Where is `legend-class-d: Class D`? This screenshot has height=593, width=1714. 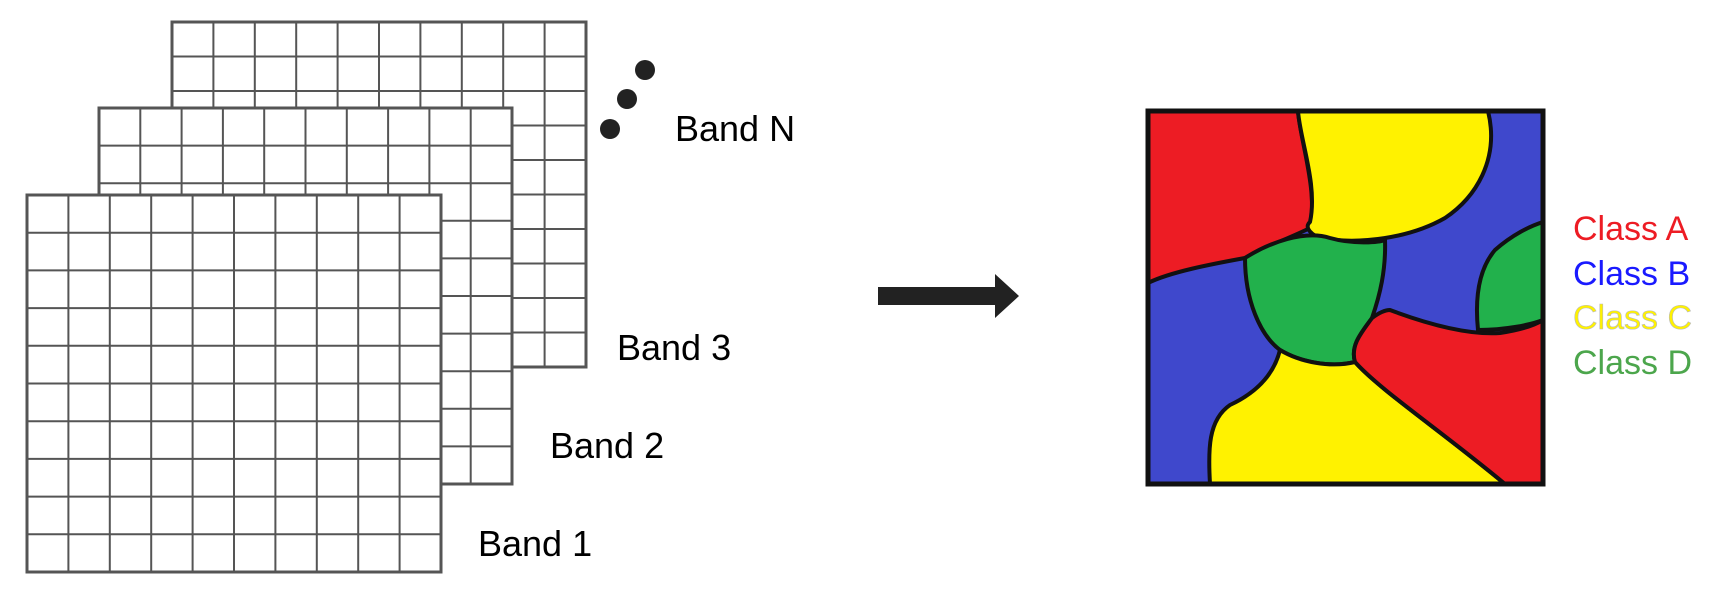 legend-class-d: Class D is located at coordinates (1632, 363).